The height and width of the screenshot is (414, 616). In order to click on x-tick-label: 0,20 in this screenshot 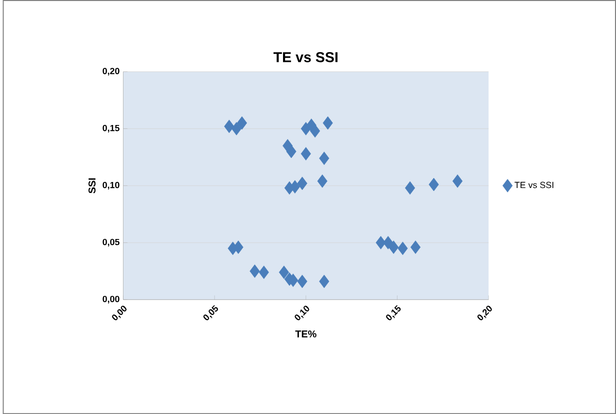, I will do `click(484, 313)`.